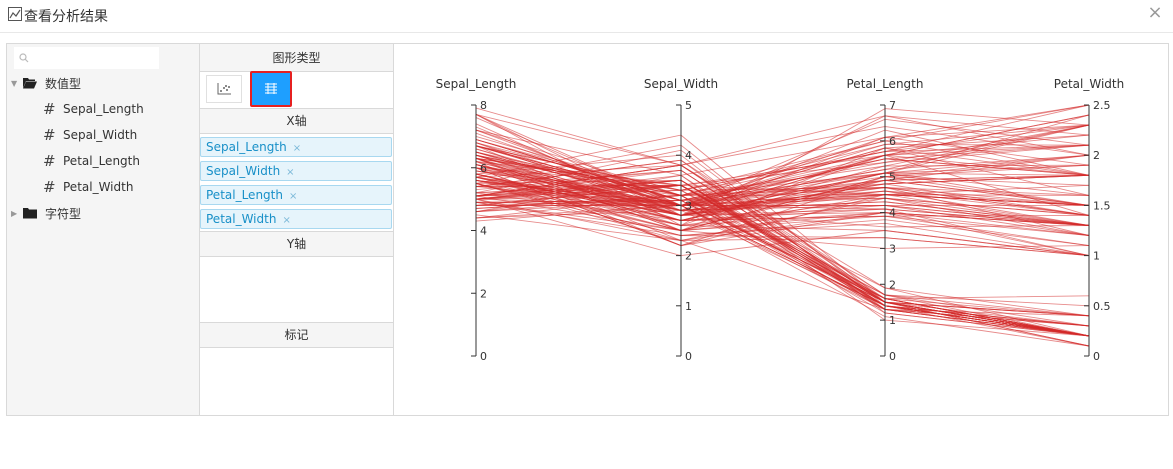 The image size is (1173, 469). I want to click on tree-field-petal-length: # Petal_Length, so click(91, 161).